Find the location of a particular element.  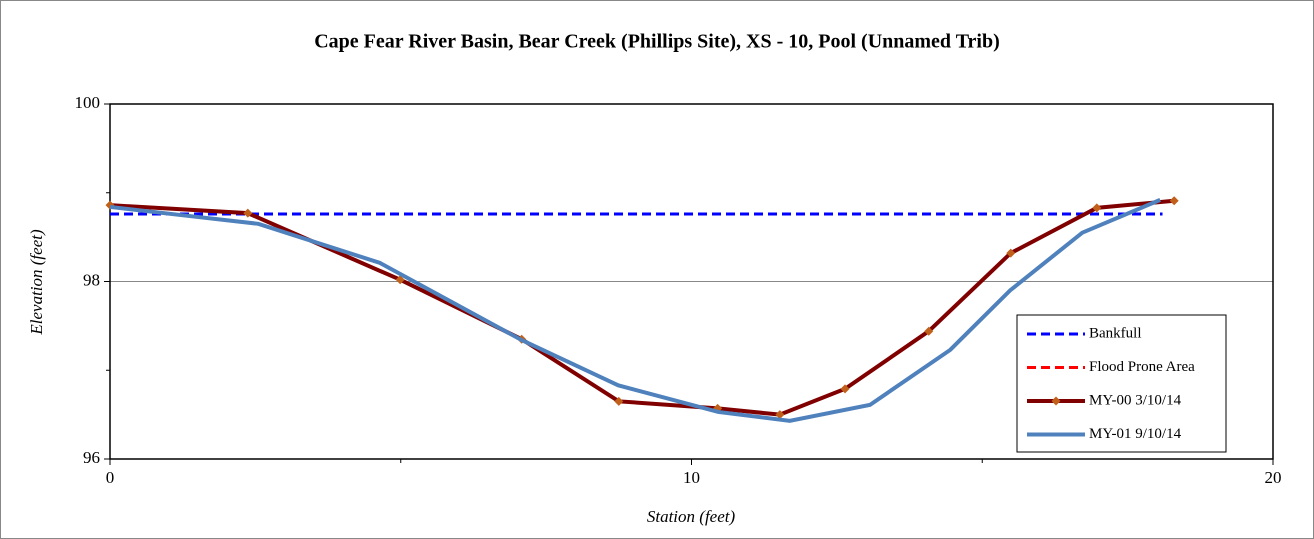

legend-label: MY-00 3/10/14 is located at coordinates (1135, 400).